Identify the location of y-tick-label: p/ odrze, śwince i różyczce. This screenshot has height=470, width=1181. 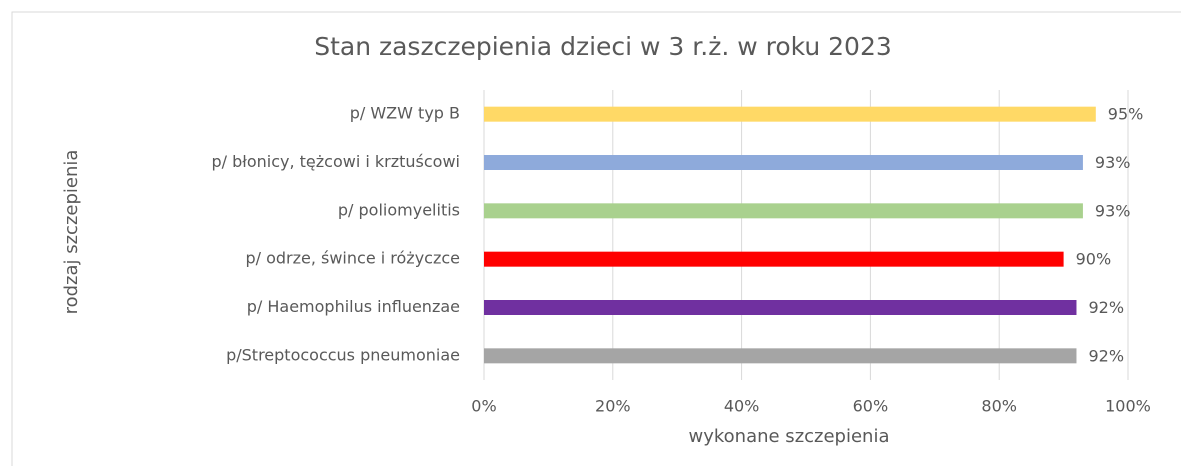
(352, 258).